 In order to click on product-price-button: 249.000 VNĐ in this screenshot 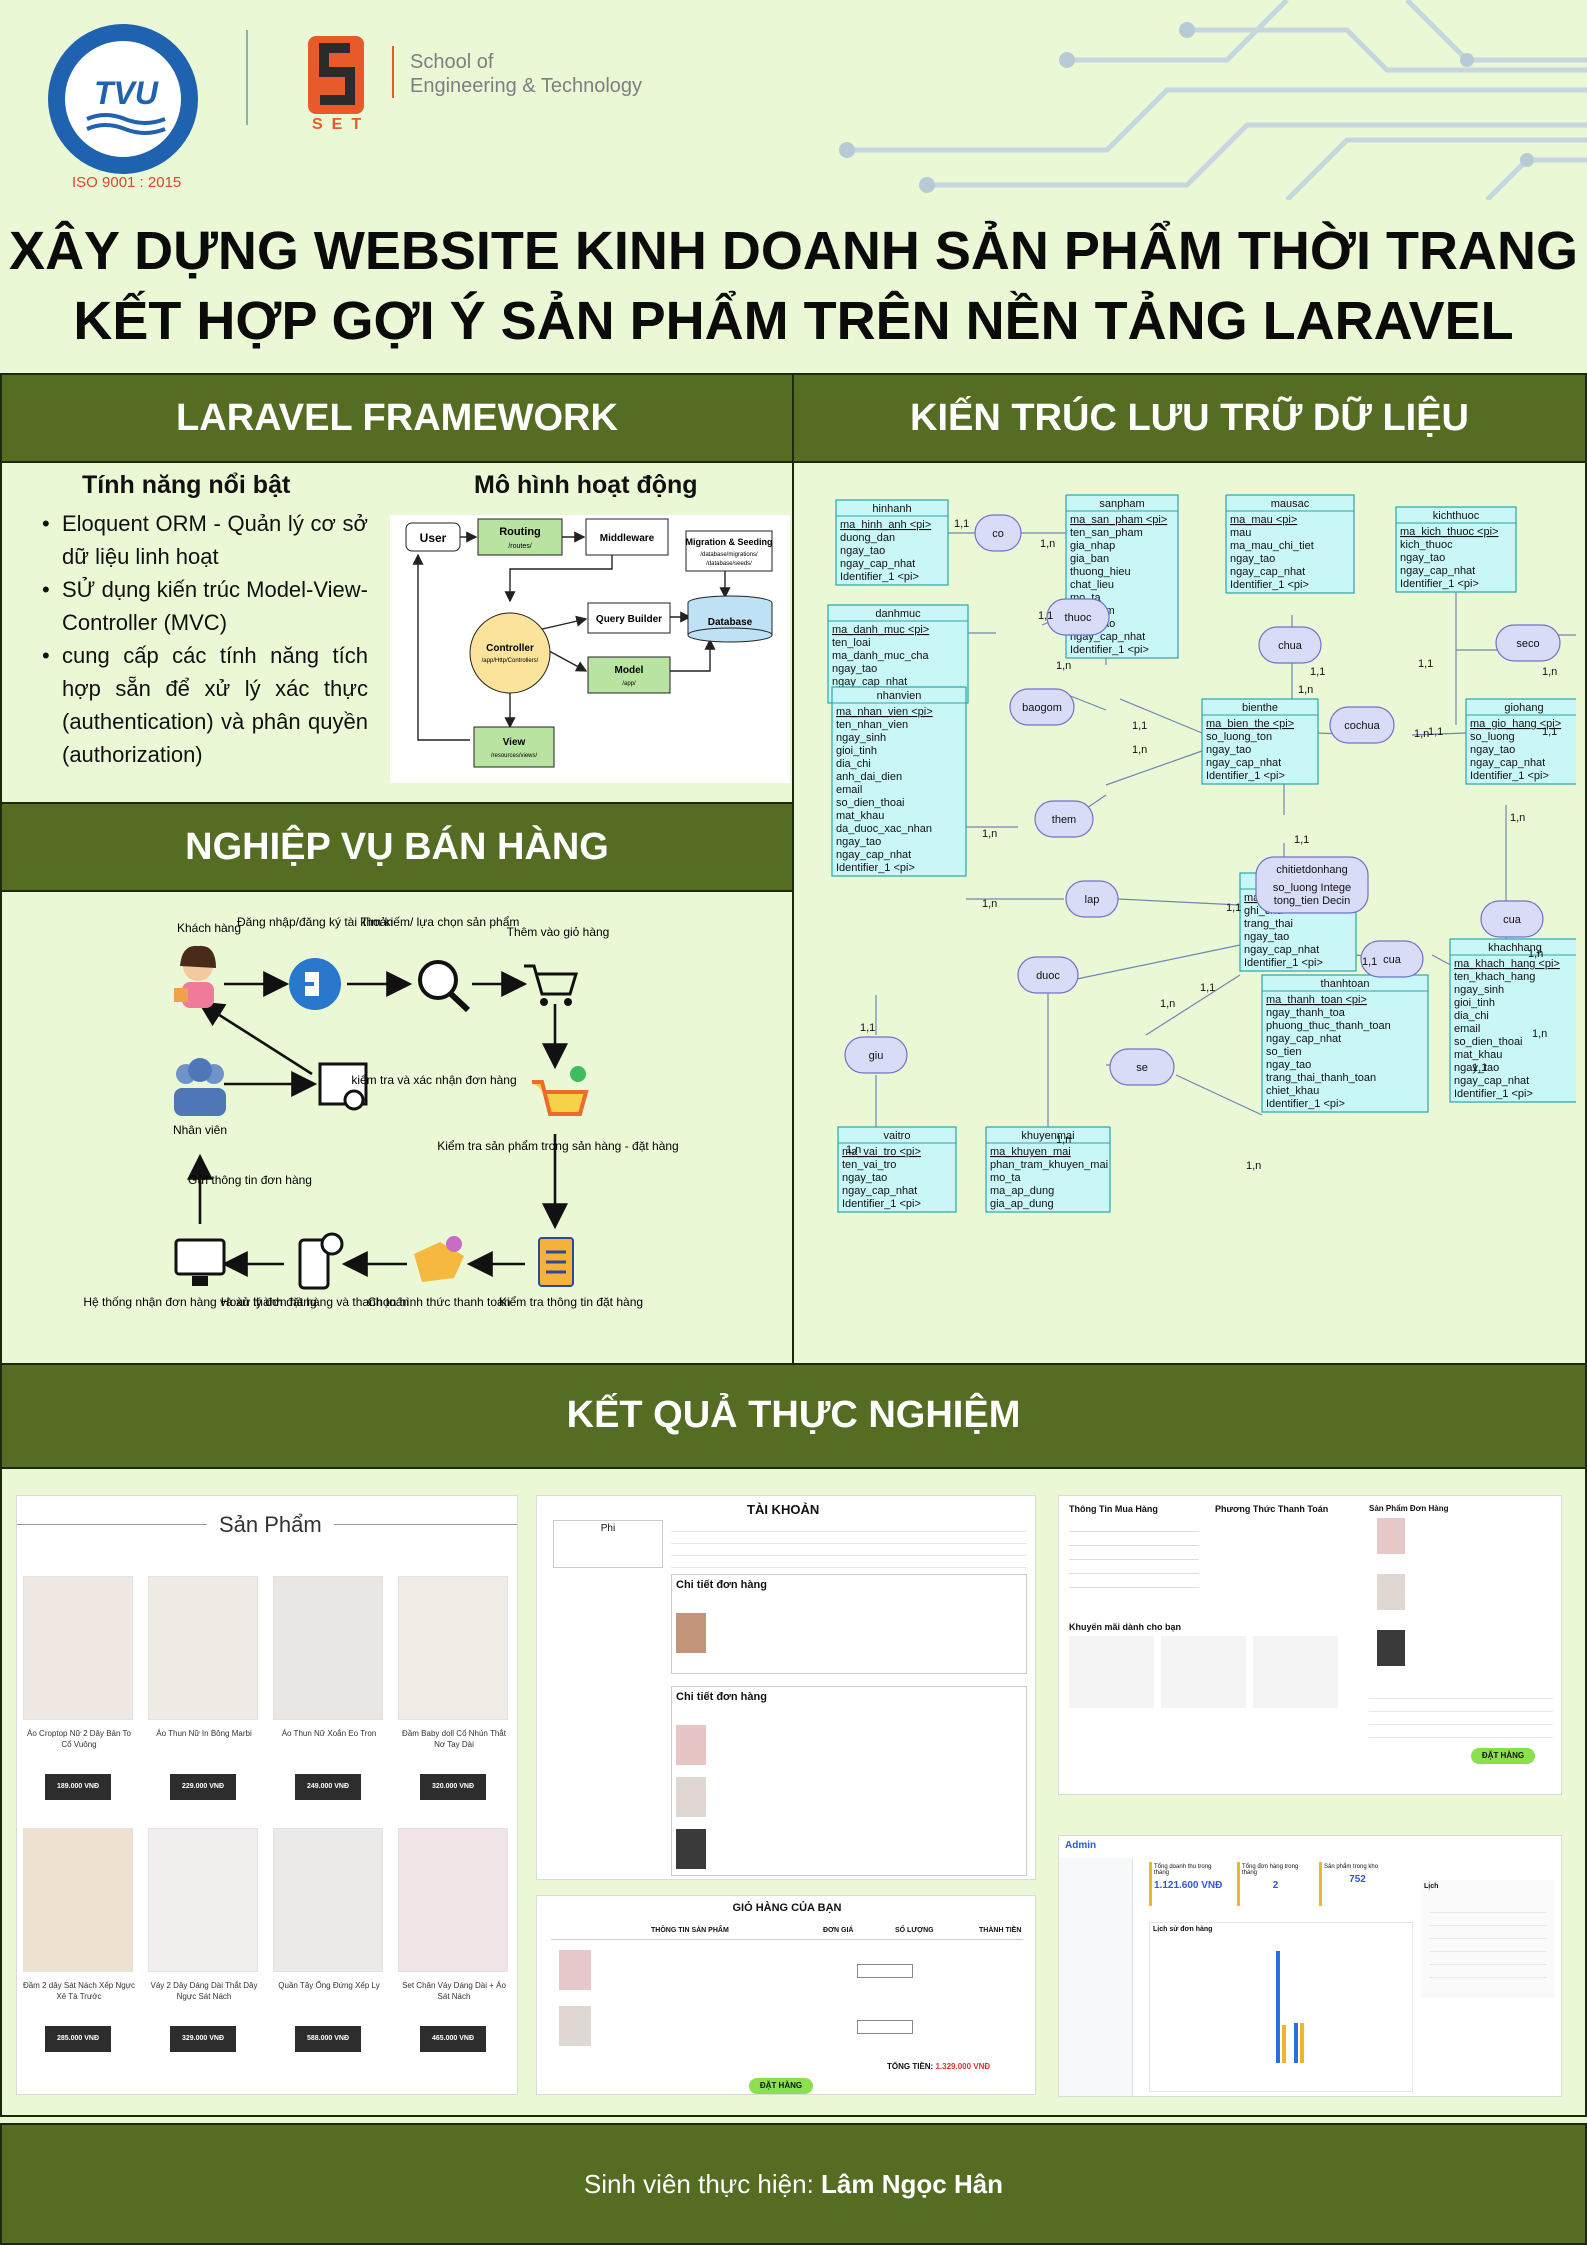, I will do `click(328, 1787)`.